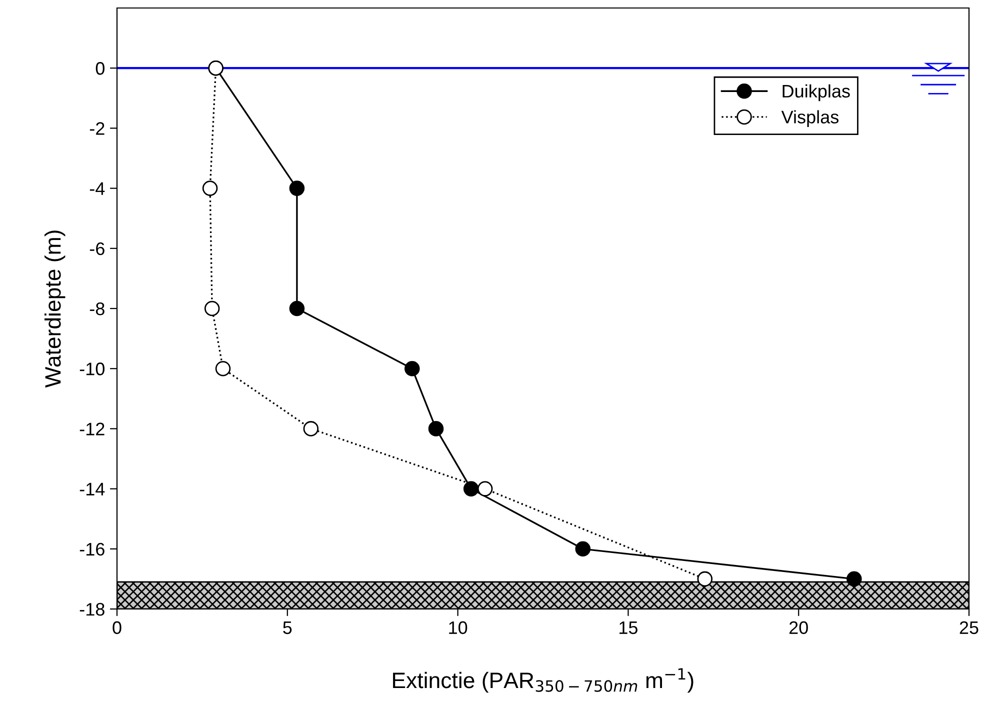 This screenshot has height=717, width=985. What do you see at coordinates (97, 128) in the screenshot?
I see `y-tick-label: -2` at bounding box center [97, 128].